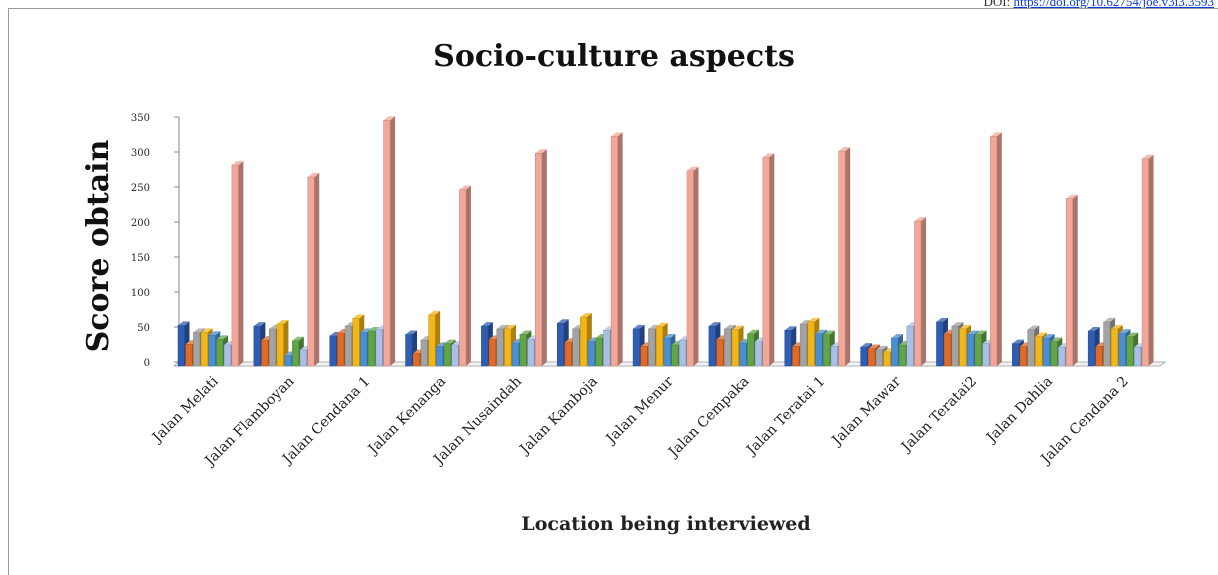 The width and height of the screenshot is (1218, 575). What do you see at coordinates (613, 8) in the screenshot?
I see `top-border-line` at bounding box center [613, 8].